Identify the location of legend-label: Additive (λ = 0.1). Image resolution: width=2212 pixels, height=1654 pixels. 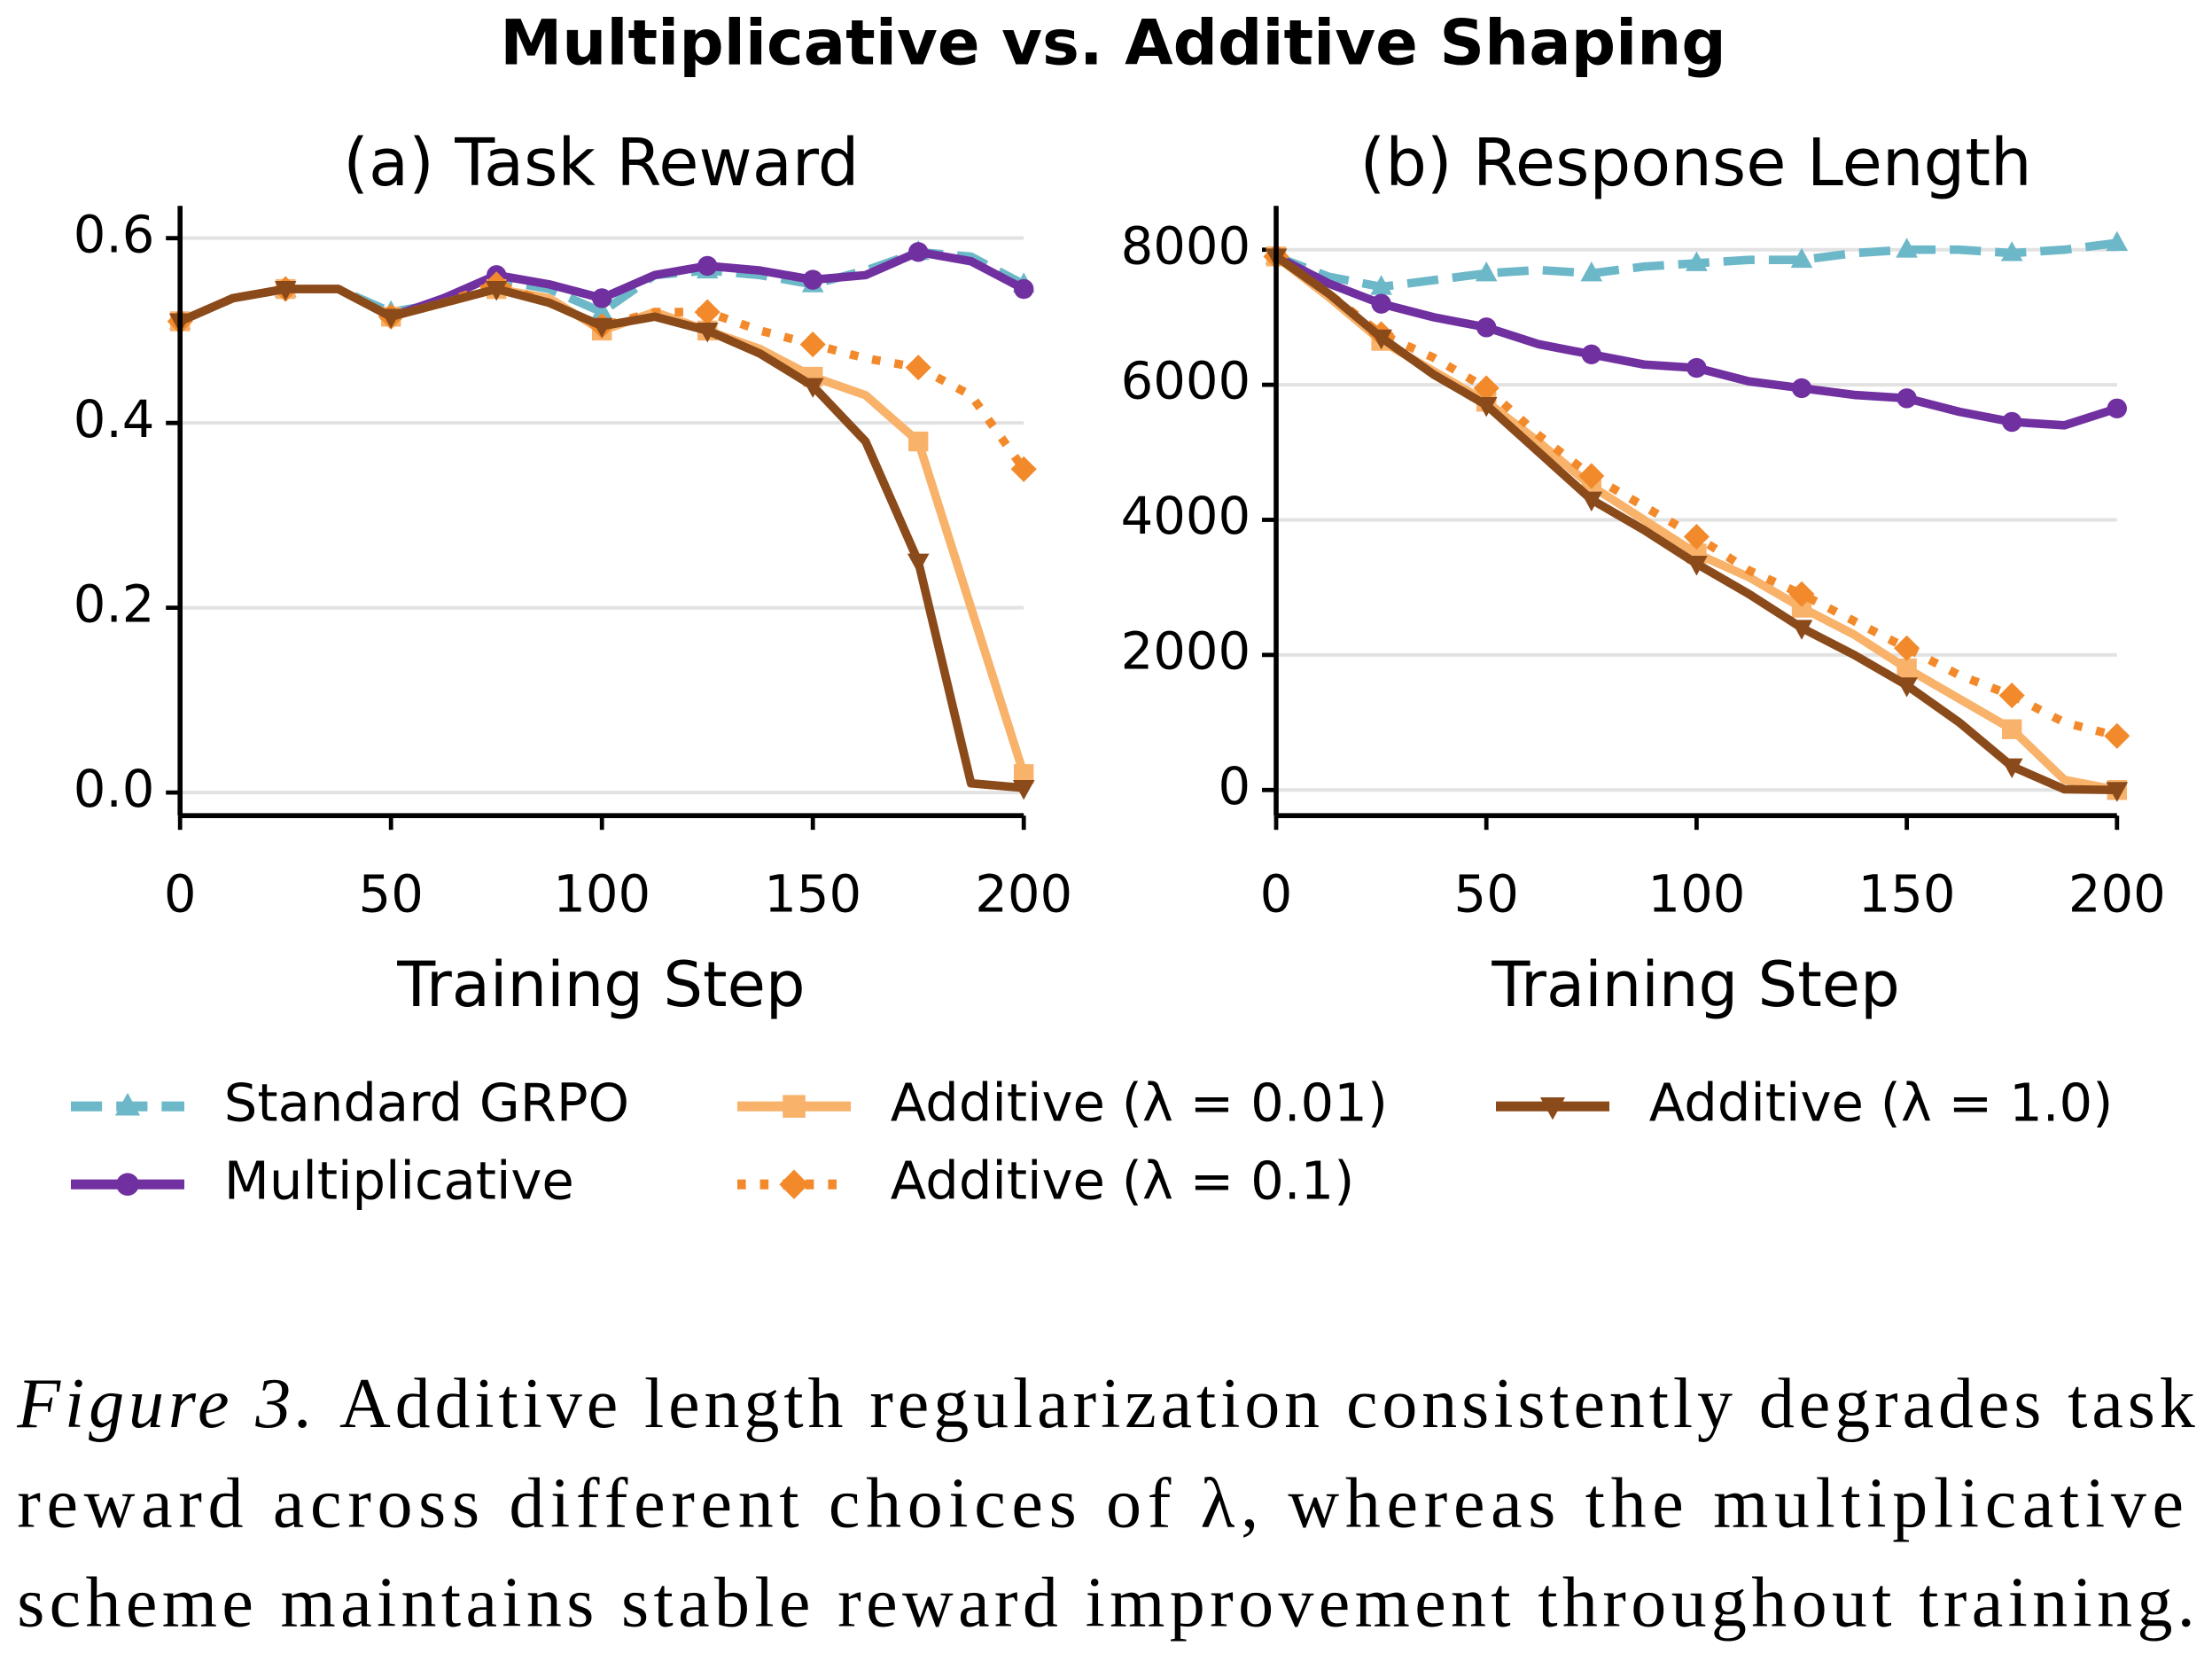
(1123, 1180).